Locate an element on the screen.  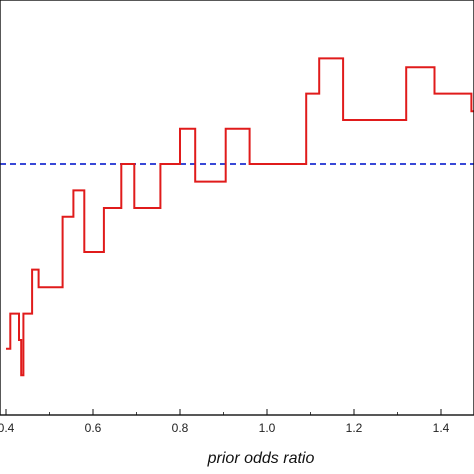
x-tick-label: 0.8 is located at coordinates (180, 428).